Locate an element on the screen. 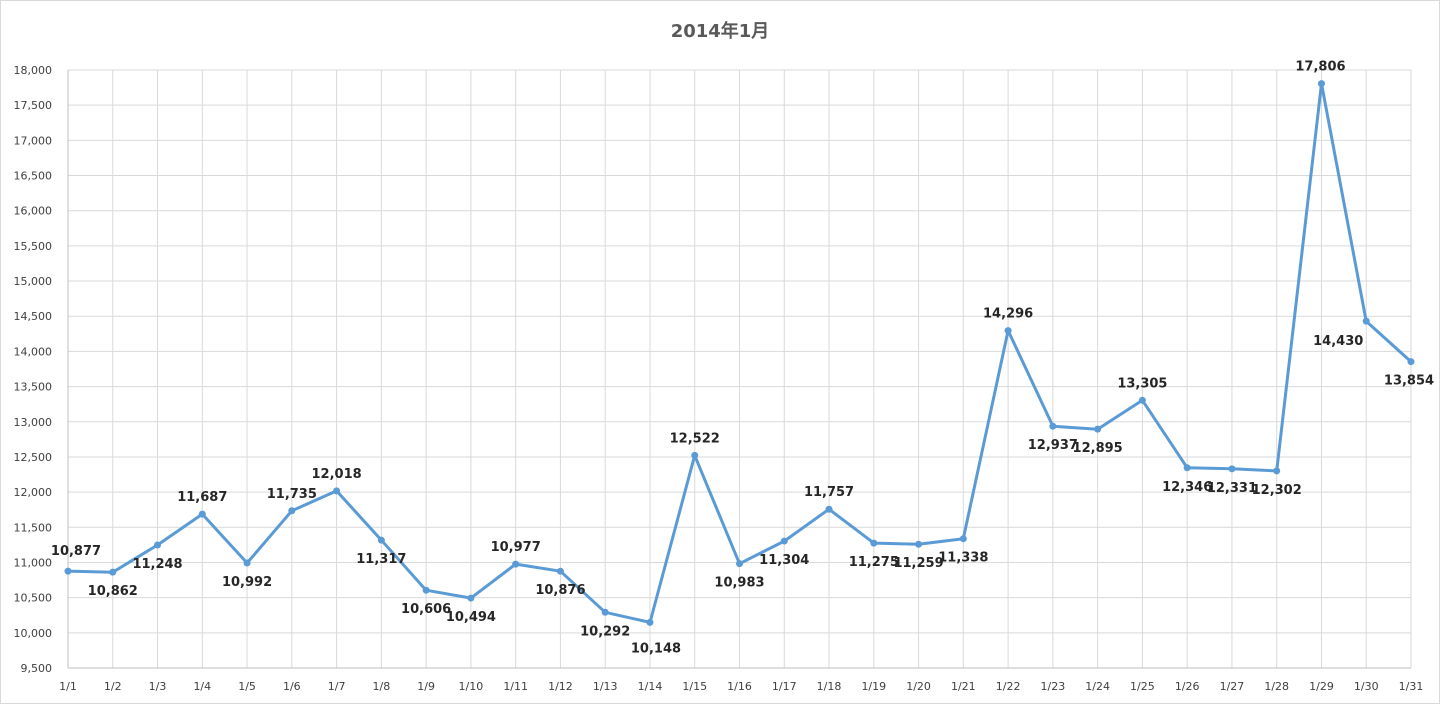 This screenshot has height=704, width=1440. y-tick-label: 11,000 is located at coordinates (33, 562).